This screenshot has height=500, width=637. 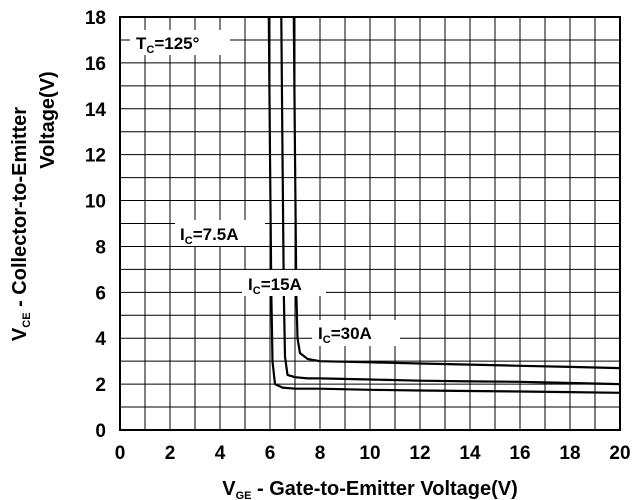 I want to click on y-tick-label: 0, so click(x=100, y=431).